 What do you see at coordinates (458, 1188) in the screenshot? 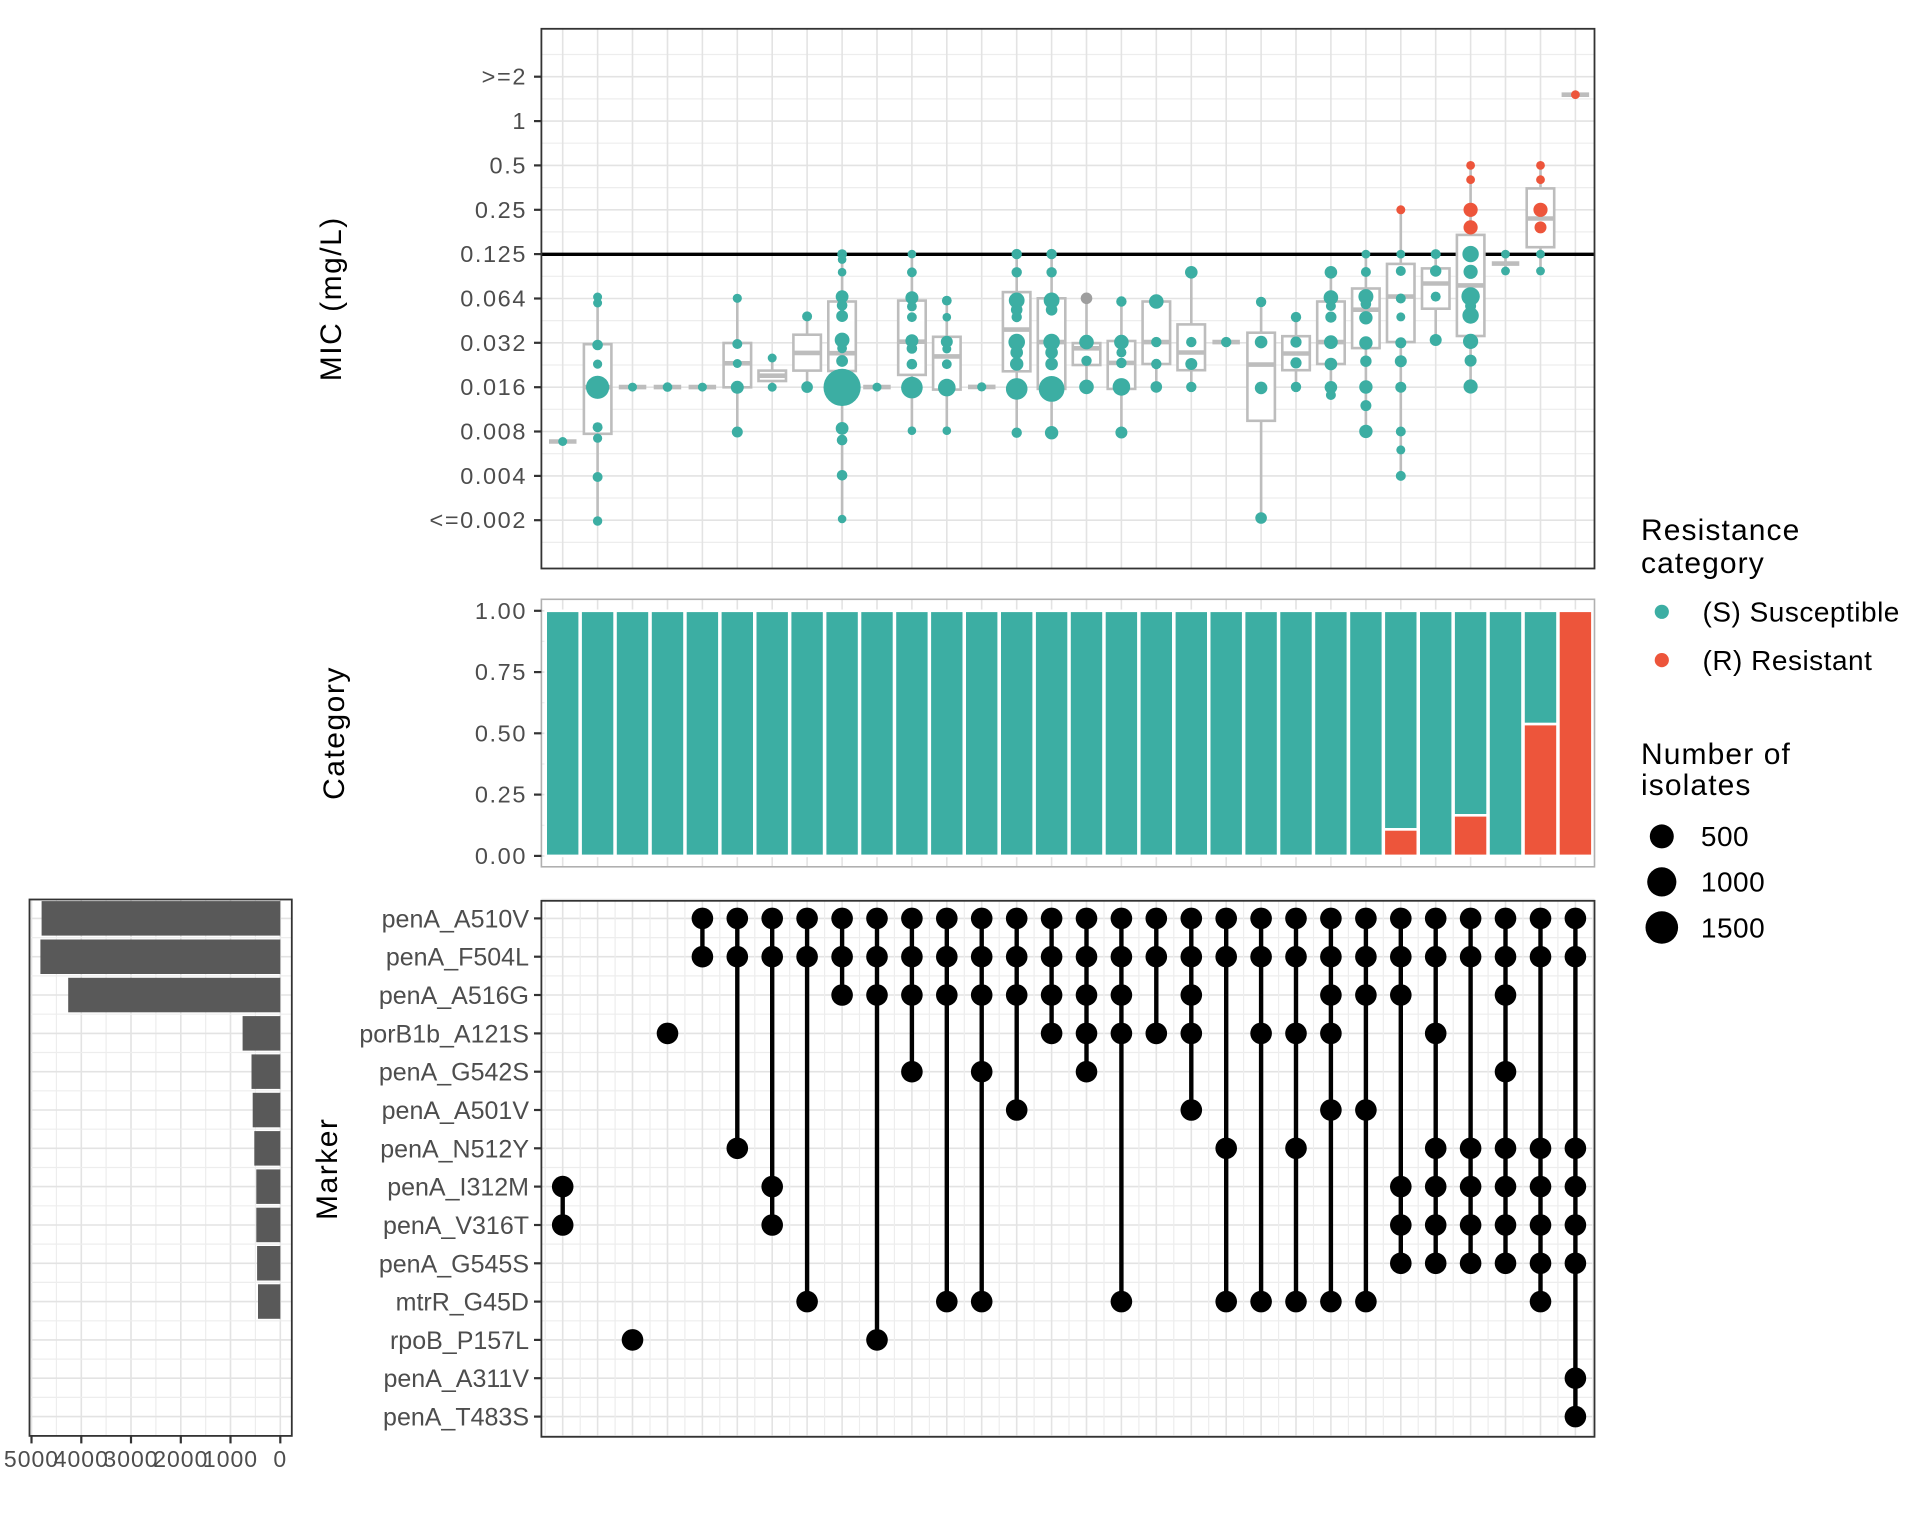
I see `svg-text: penA_I312M` at bounding box center [458, 1188].